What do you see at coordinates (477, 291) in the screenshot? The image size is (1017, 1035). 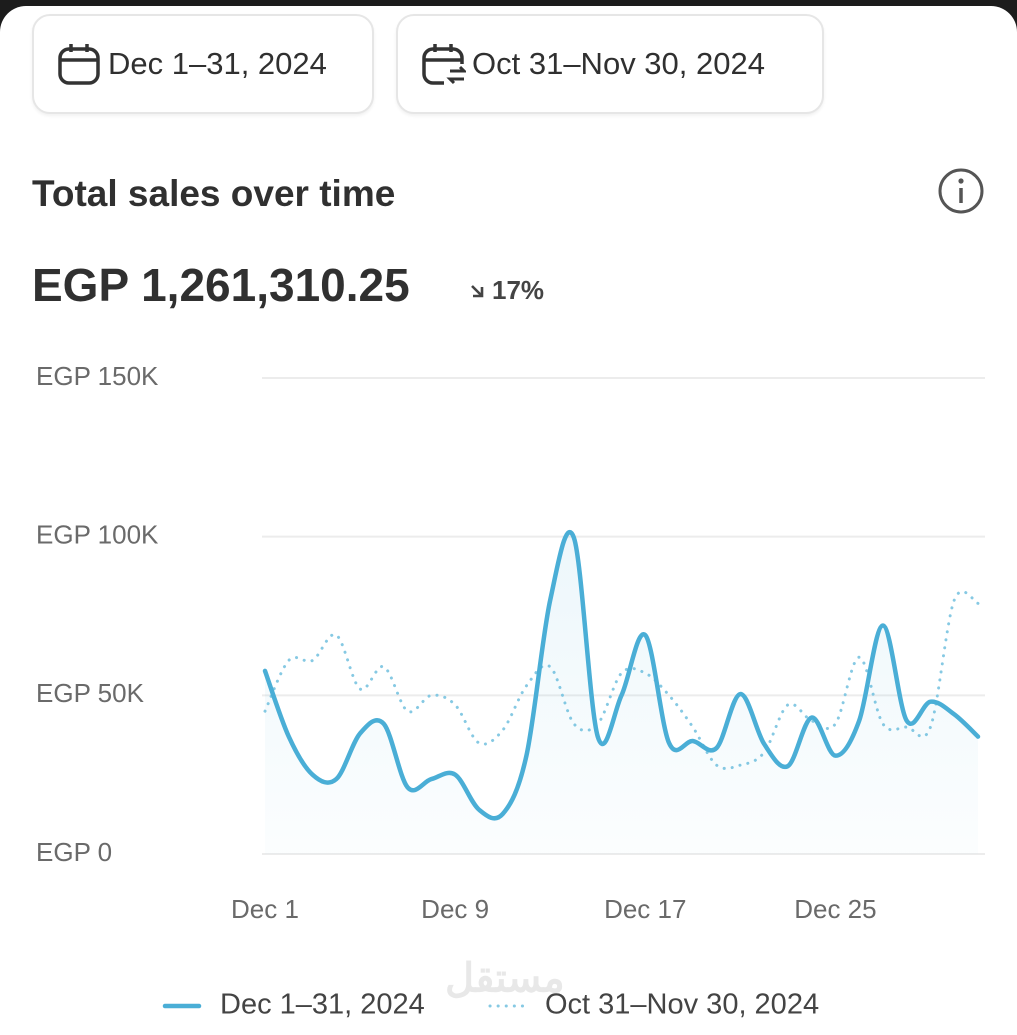 I see `change-arrow` at bounding box center [477, 291].